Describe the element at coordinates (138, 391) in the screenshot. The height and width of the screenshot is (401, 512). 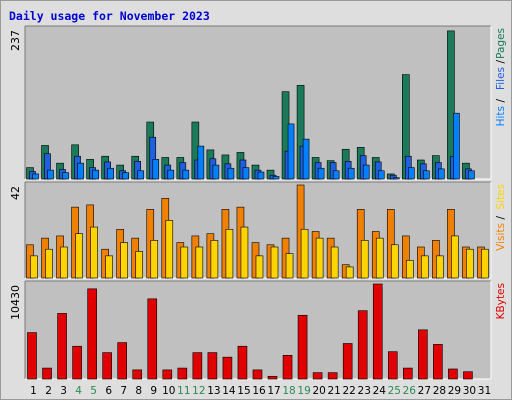
I see `x-tick-day-8: 8` at that location.